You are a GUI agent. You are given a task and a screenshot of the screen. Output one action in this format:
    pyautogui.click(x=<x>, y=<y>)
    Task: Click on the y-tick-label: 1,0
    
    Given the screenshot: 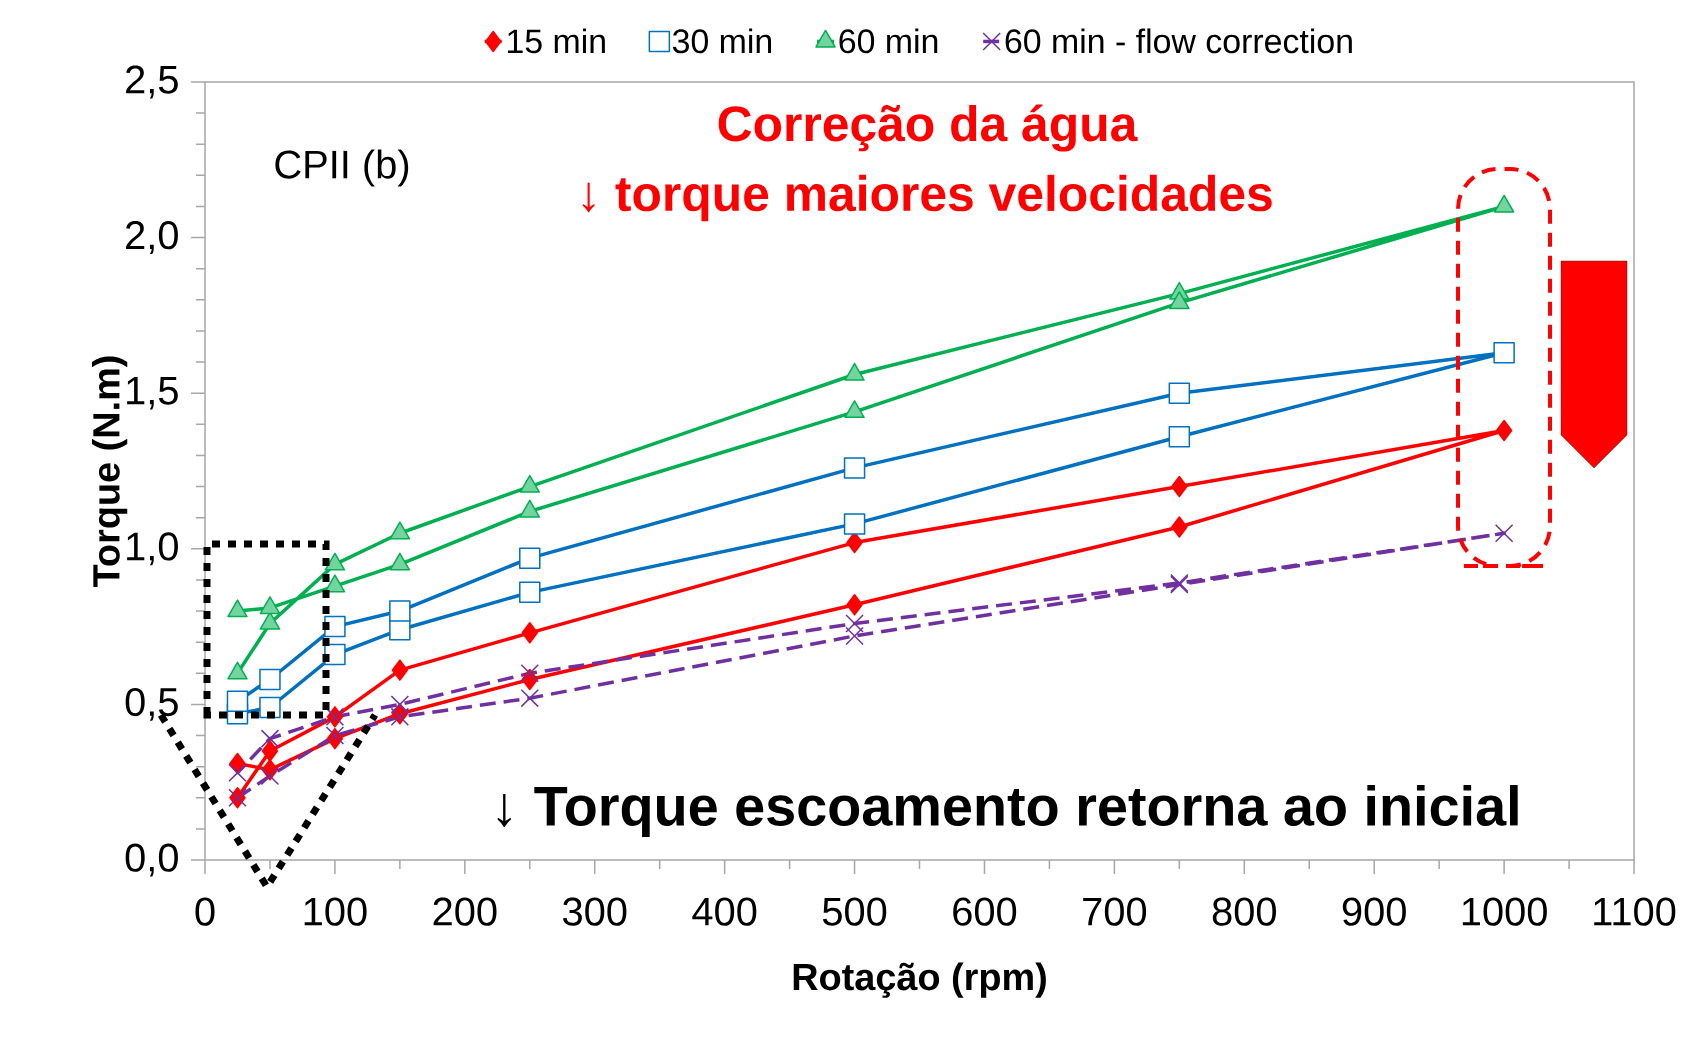 What is the action you would take?
    pyautogui.click(x=152, y=549)
    